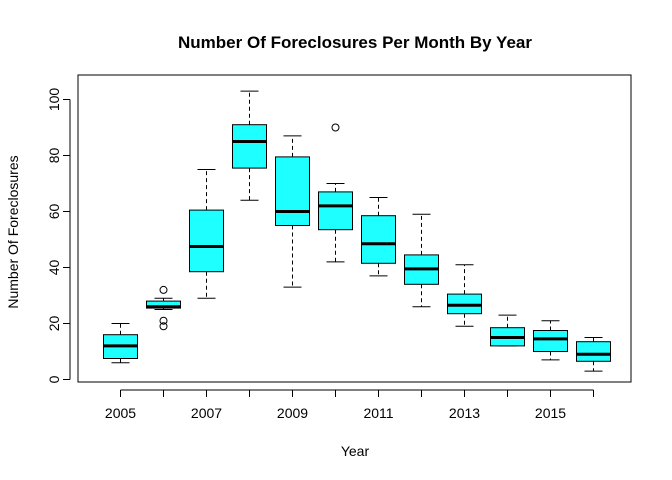 Image resolution: width=672 pixels, height=480 pixels. I want to click on x-tick-label: 2005, so click(120, 413).